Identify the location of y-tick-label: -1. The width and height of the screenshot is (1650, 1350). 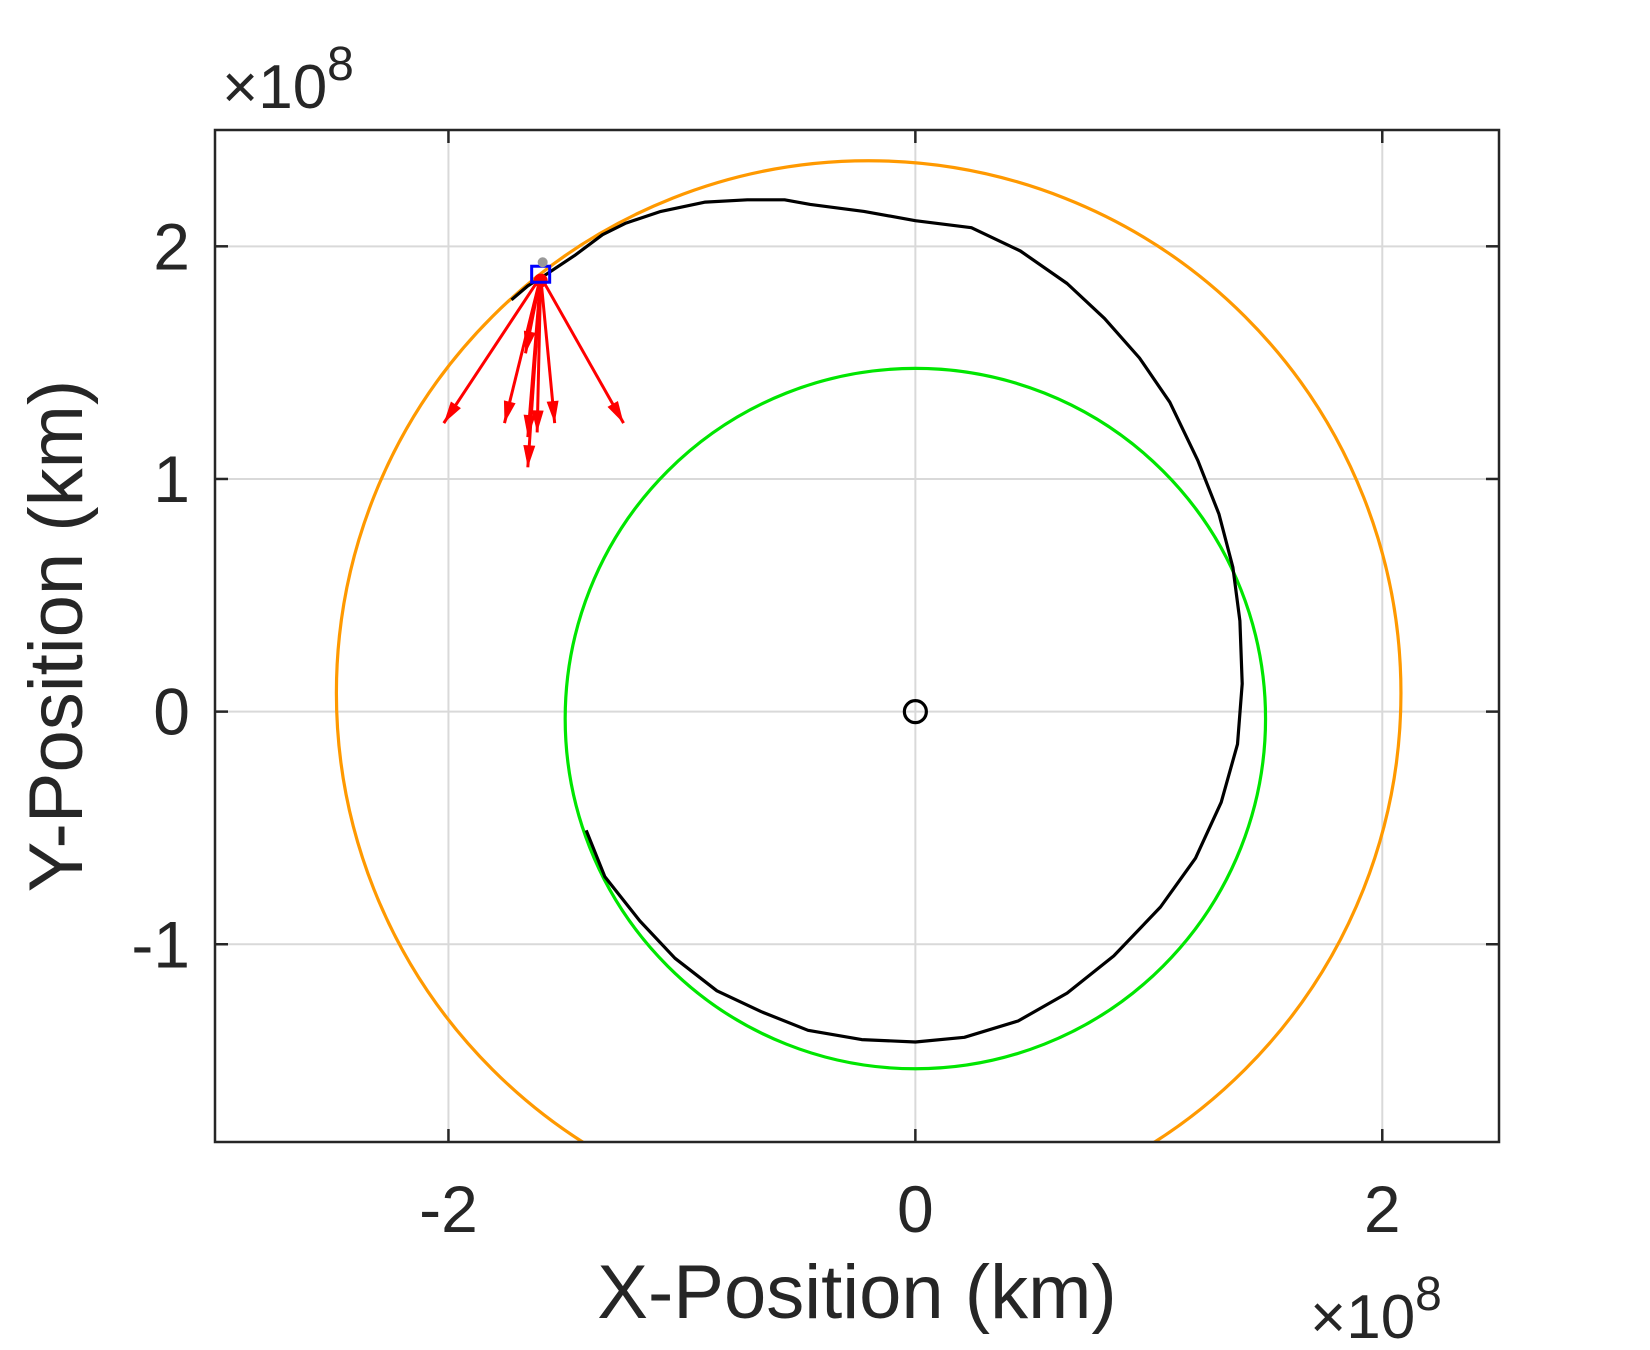
(160, 944).